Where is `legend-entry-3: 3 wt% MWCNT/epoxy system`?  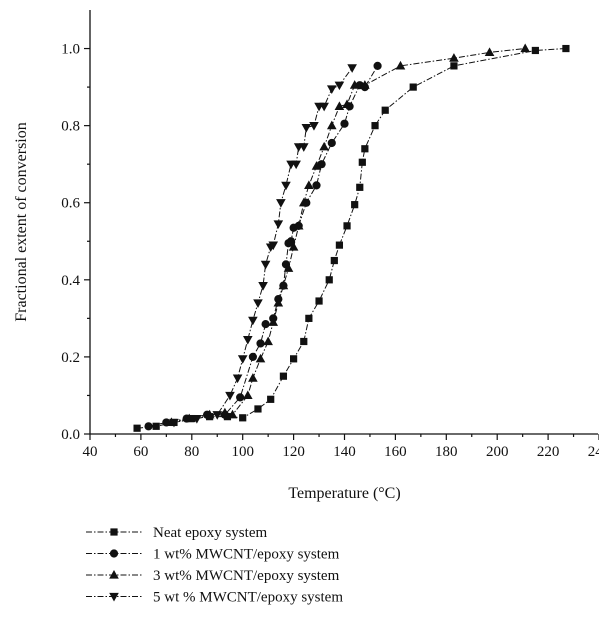 legend-entry-3: 3 wt% MWCNT/epoxy system is located at coordinates (213, 576).